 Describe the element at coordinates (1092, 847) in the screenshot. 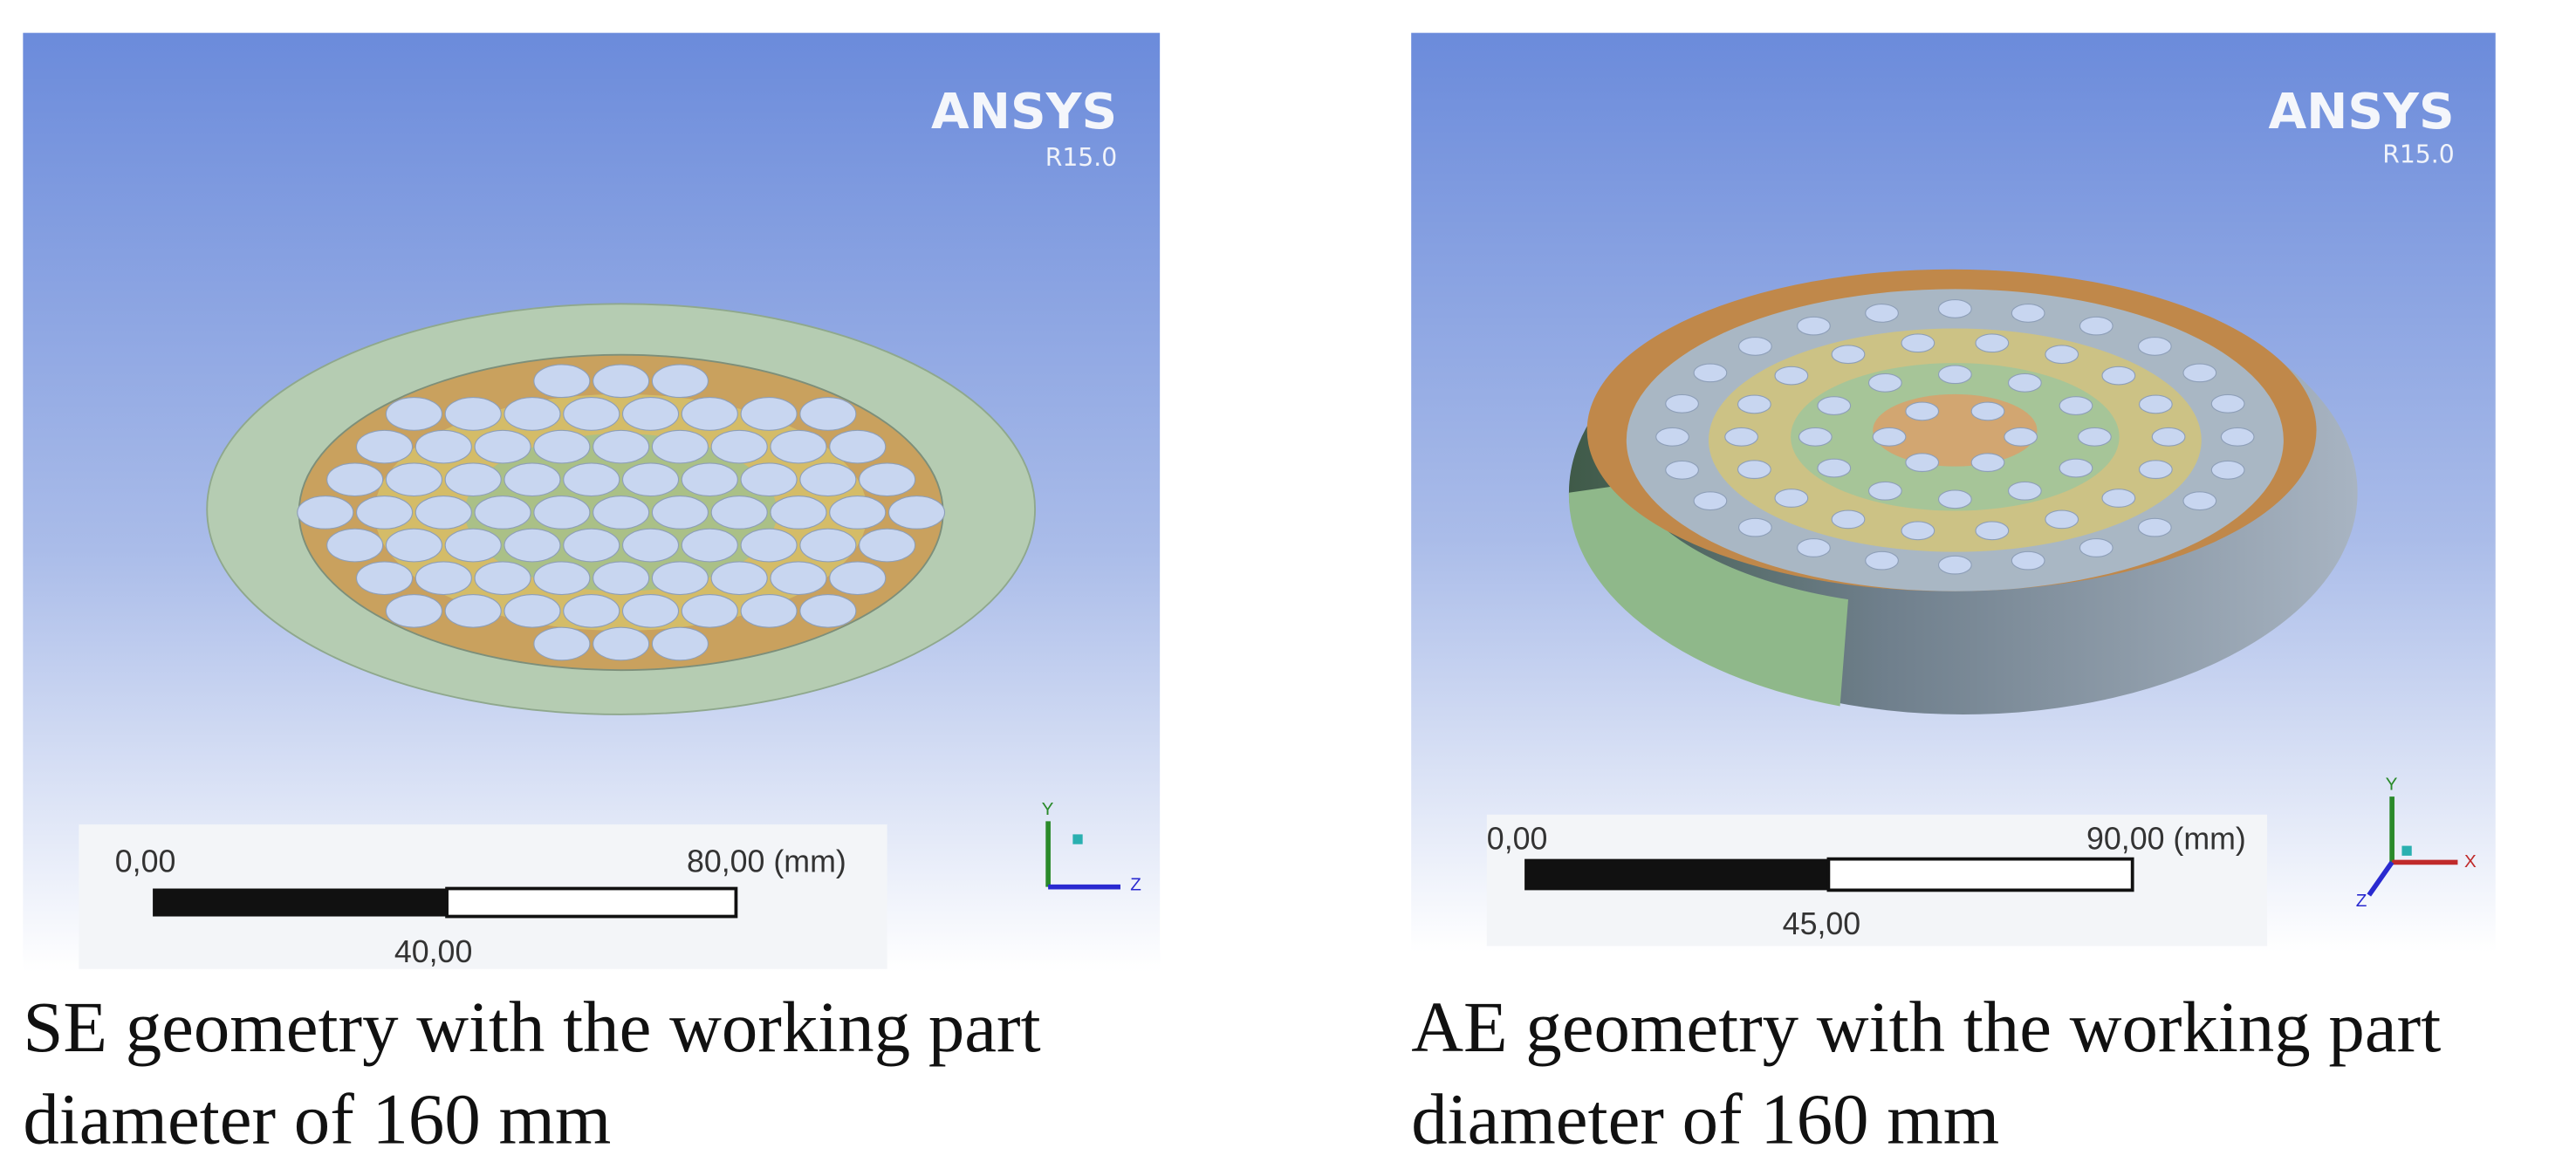

I see `axis-triad: Y Z` at that location.